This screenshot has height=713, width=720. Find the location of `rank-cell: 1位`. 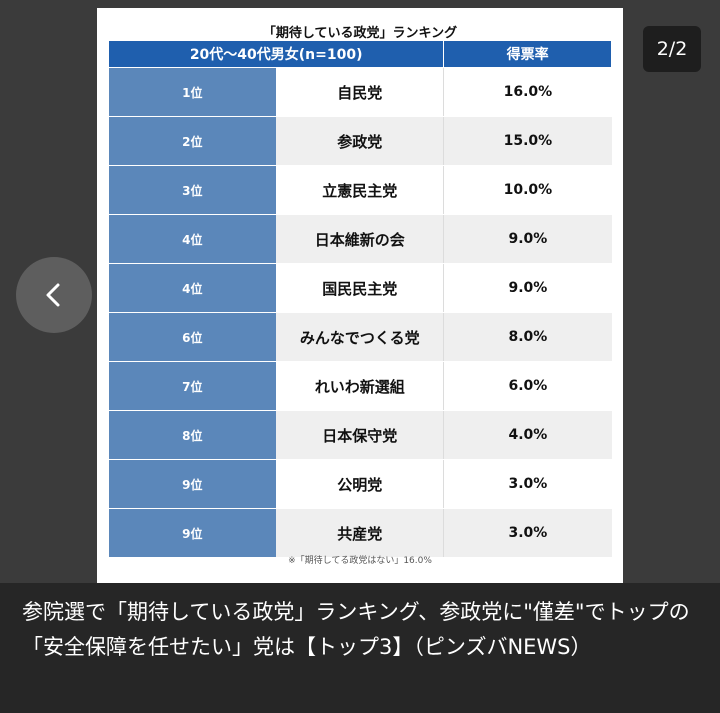

rank-cell: 1位 is located at coordinates (192, 92).